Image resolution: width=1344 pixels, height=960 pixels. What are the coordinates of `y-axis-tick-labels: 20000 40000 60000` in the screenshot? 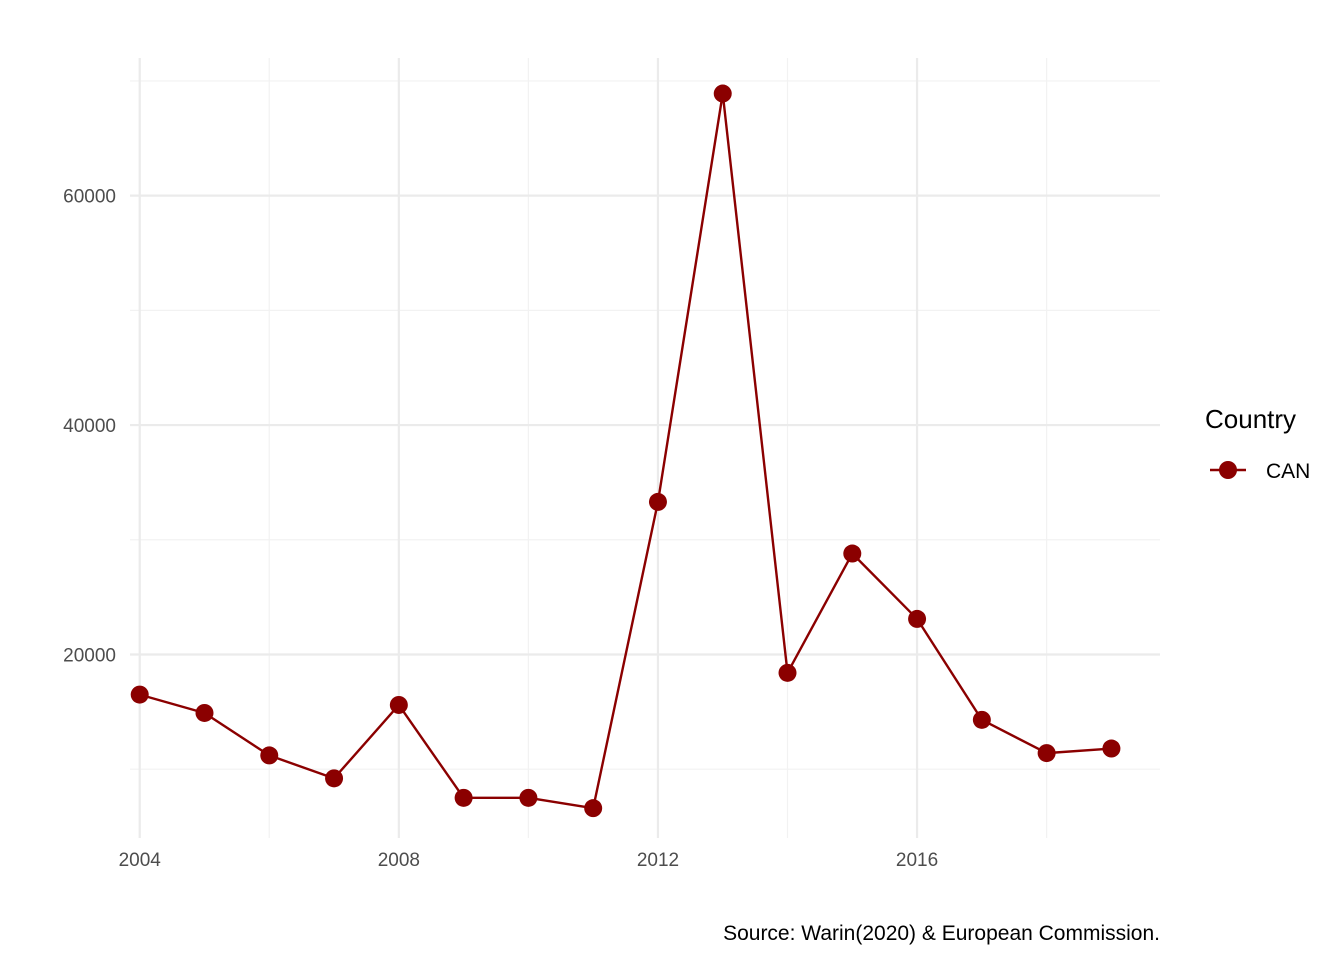 It's located at (89, 427).